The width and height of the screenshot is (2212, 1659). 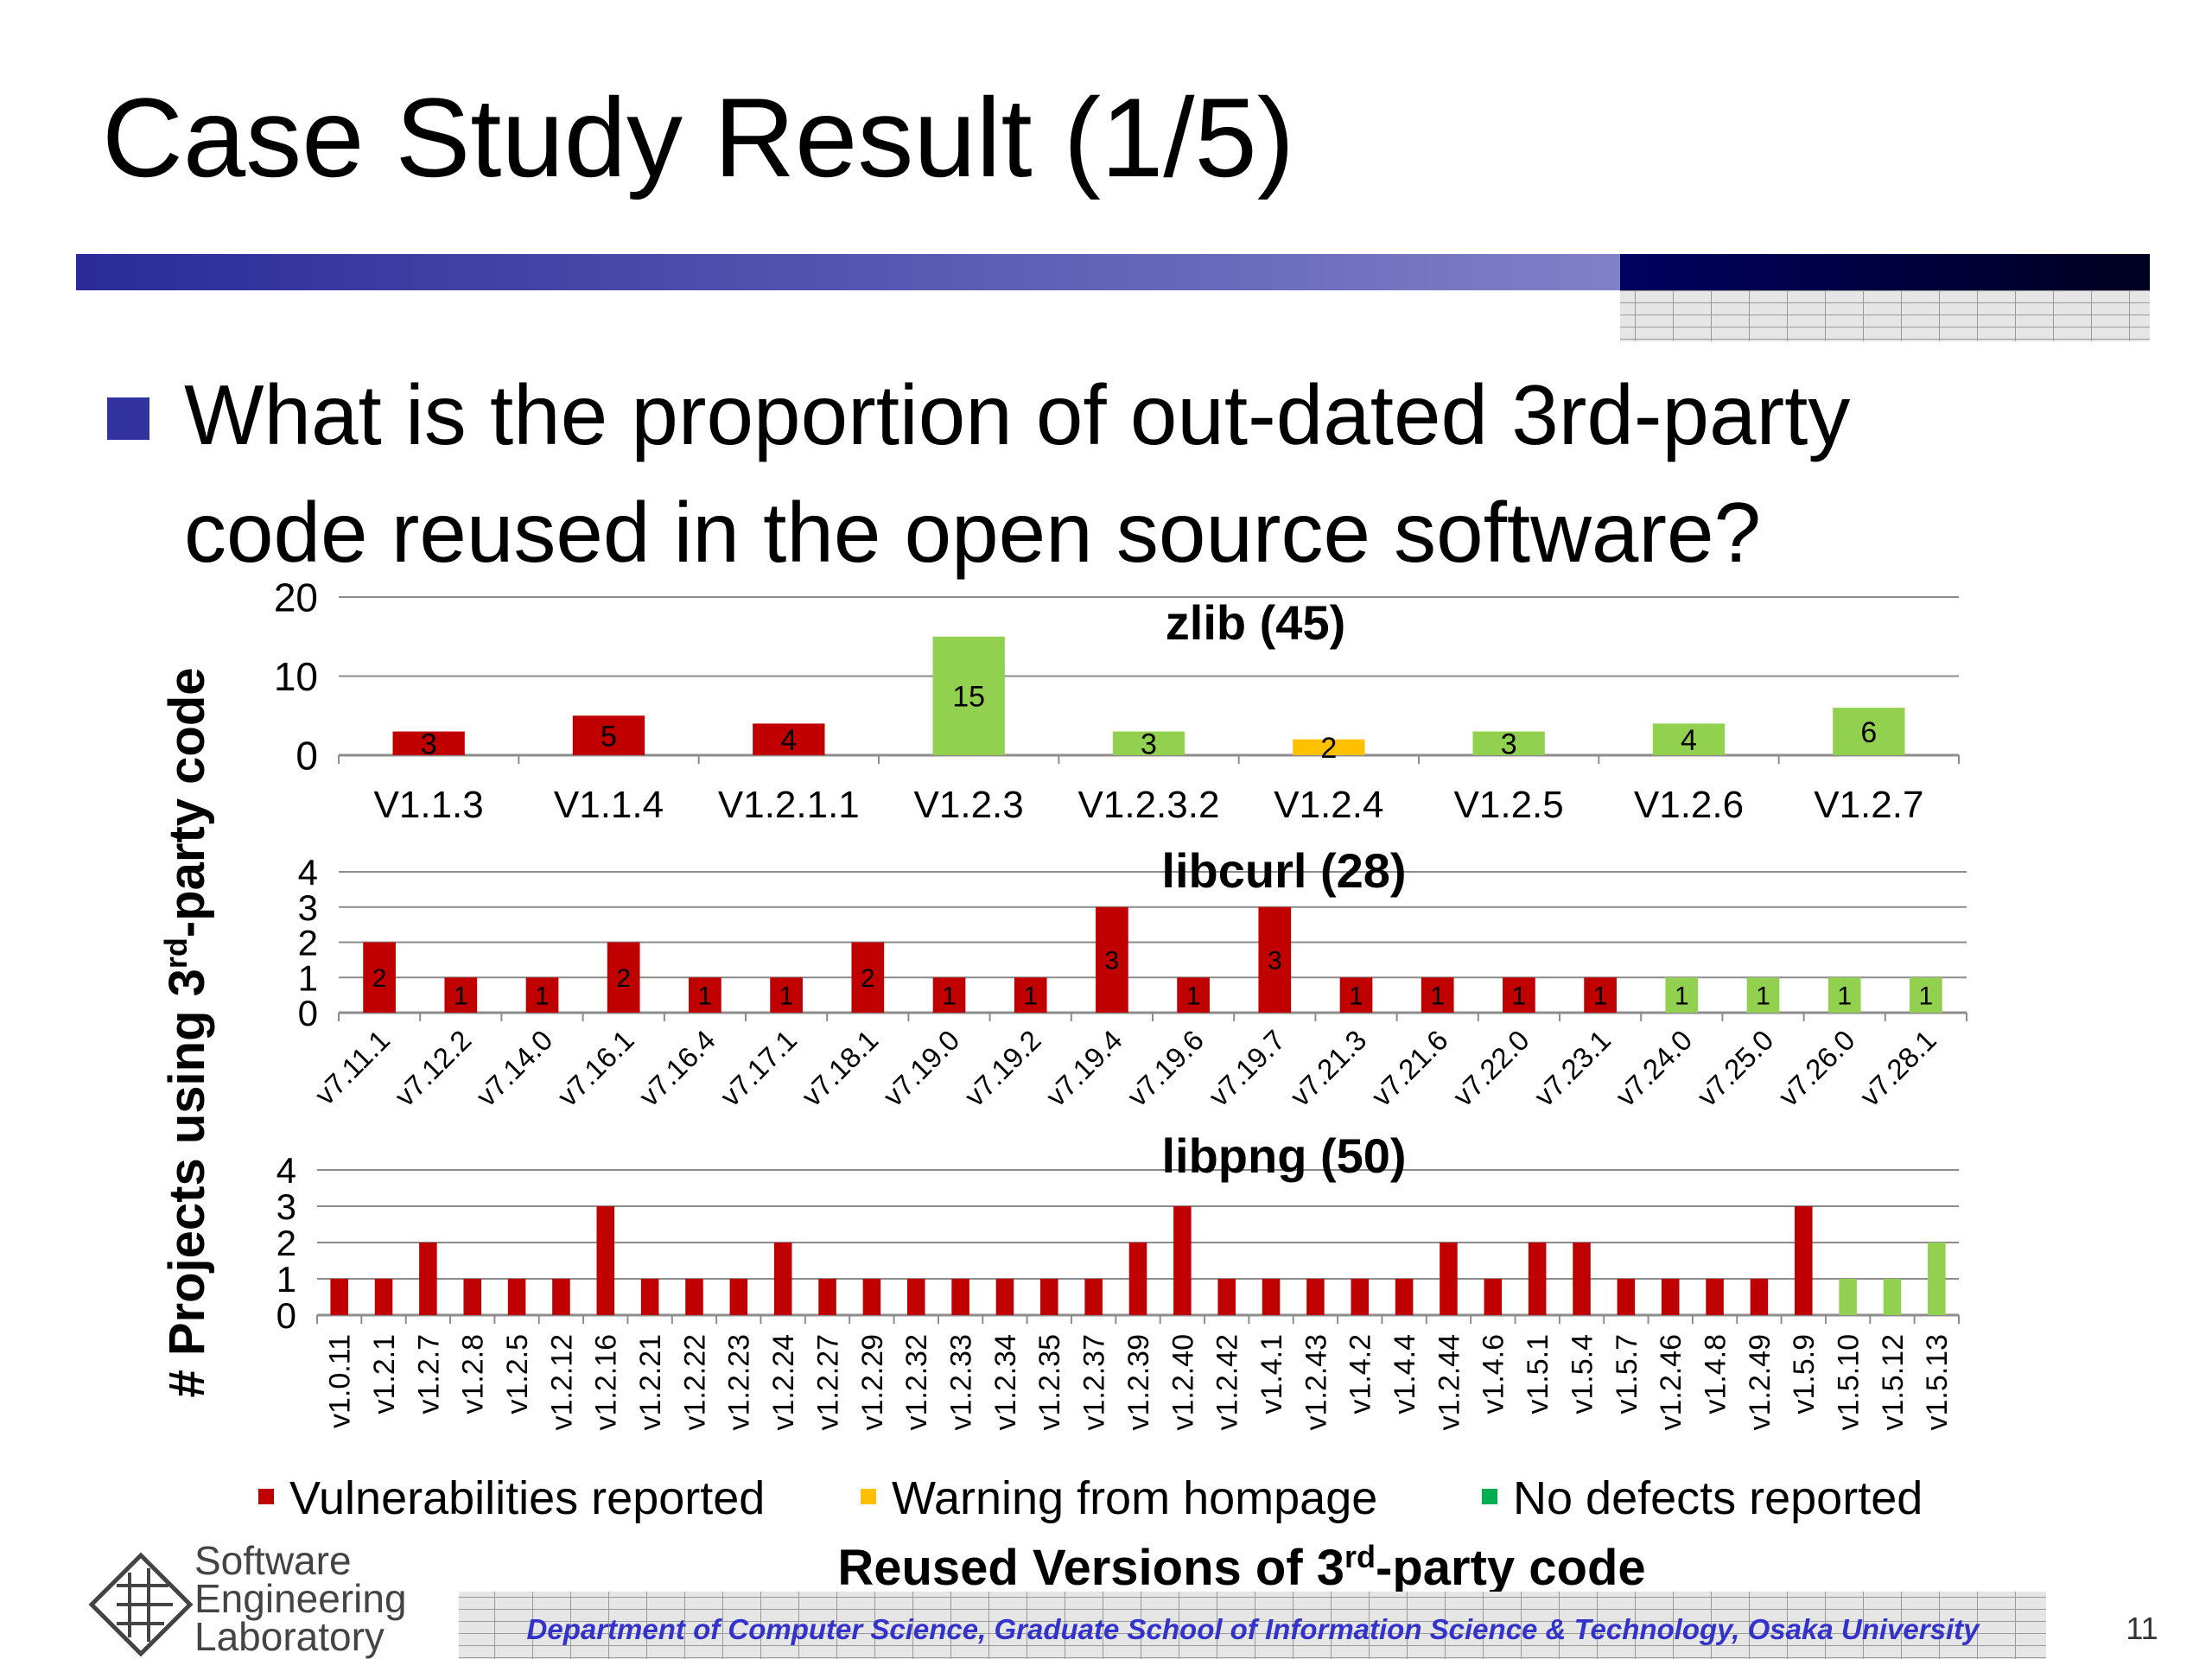 I want to click on x-tick-label: V1.2.3, so click(x=969, y=805).